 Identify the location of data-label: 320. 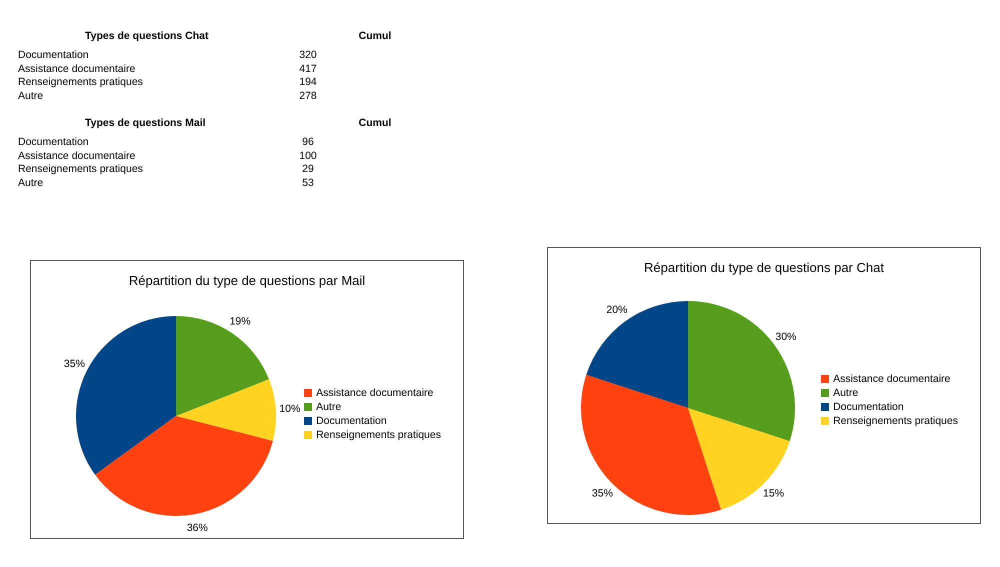
(308, 55).